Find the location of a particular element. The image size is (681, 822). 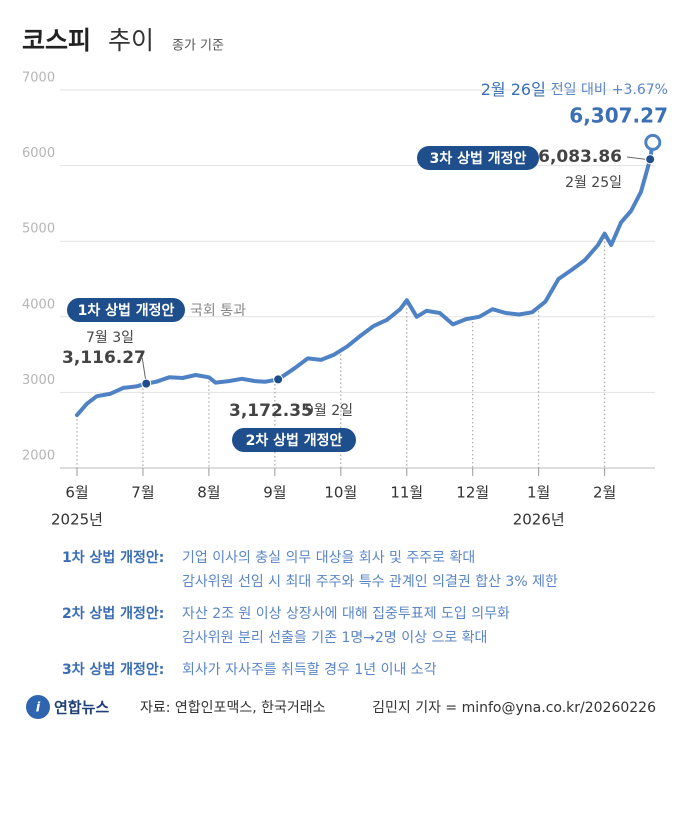

chart-subtitle: 종가 기준 is located at coordinates (198, 46).